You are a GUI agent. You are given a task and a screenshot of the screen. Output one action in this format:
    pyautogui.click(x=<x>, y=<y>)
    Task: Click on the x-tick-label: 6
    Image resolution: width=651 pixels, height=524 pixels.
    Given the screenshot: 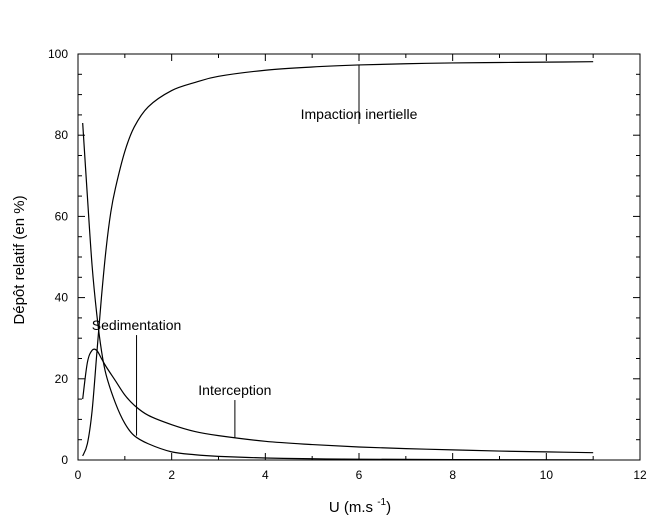 What is the action you would take?
    pyautogui.click(x=359, y=475)
    